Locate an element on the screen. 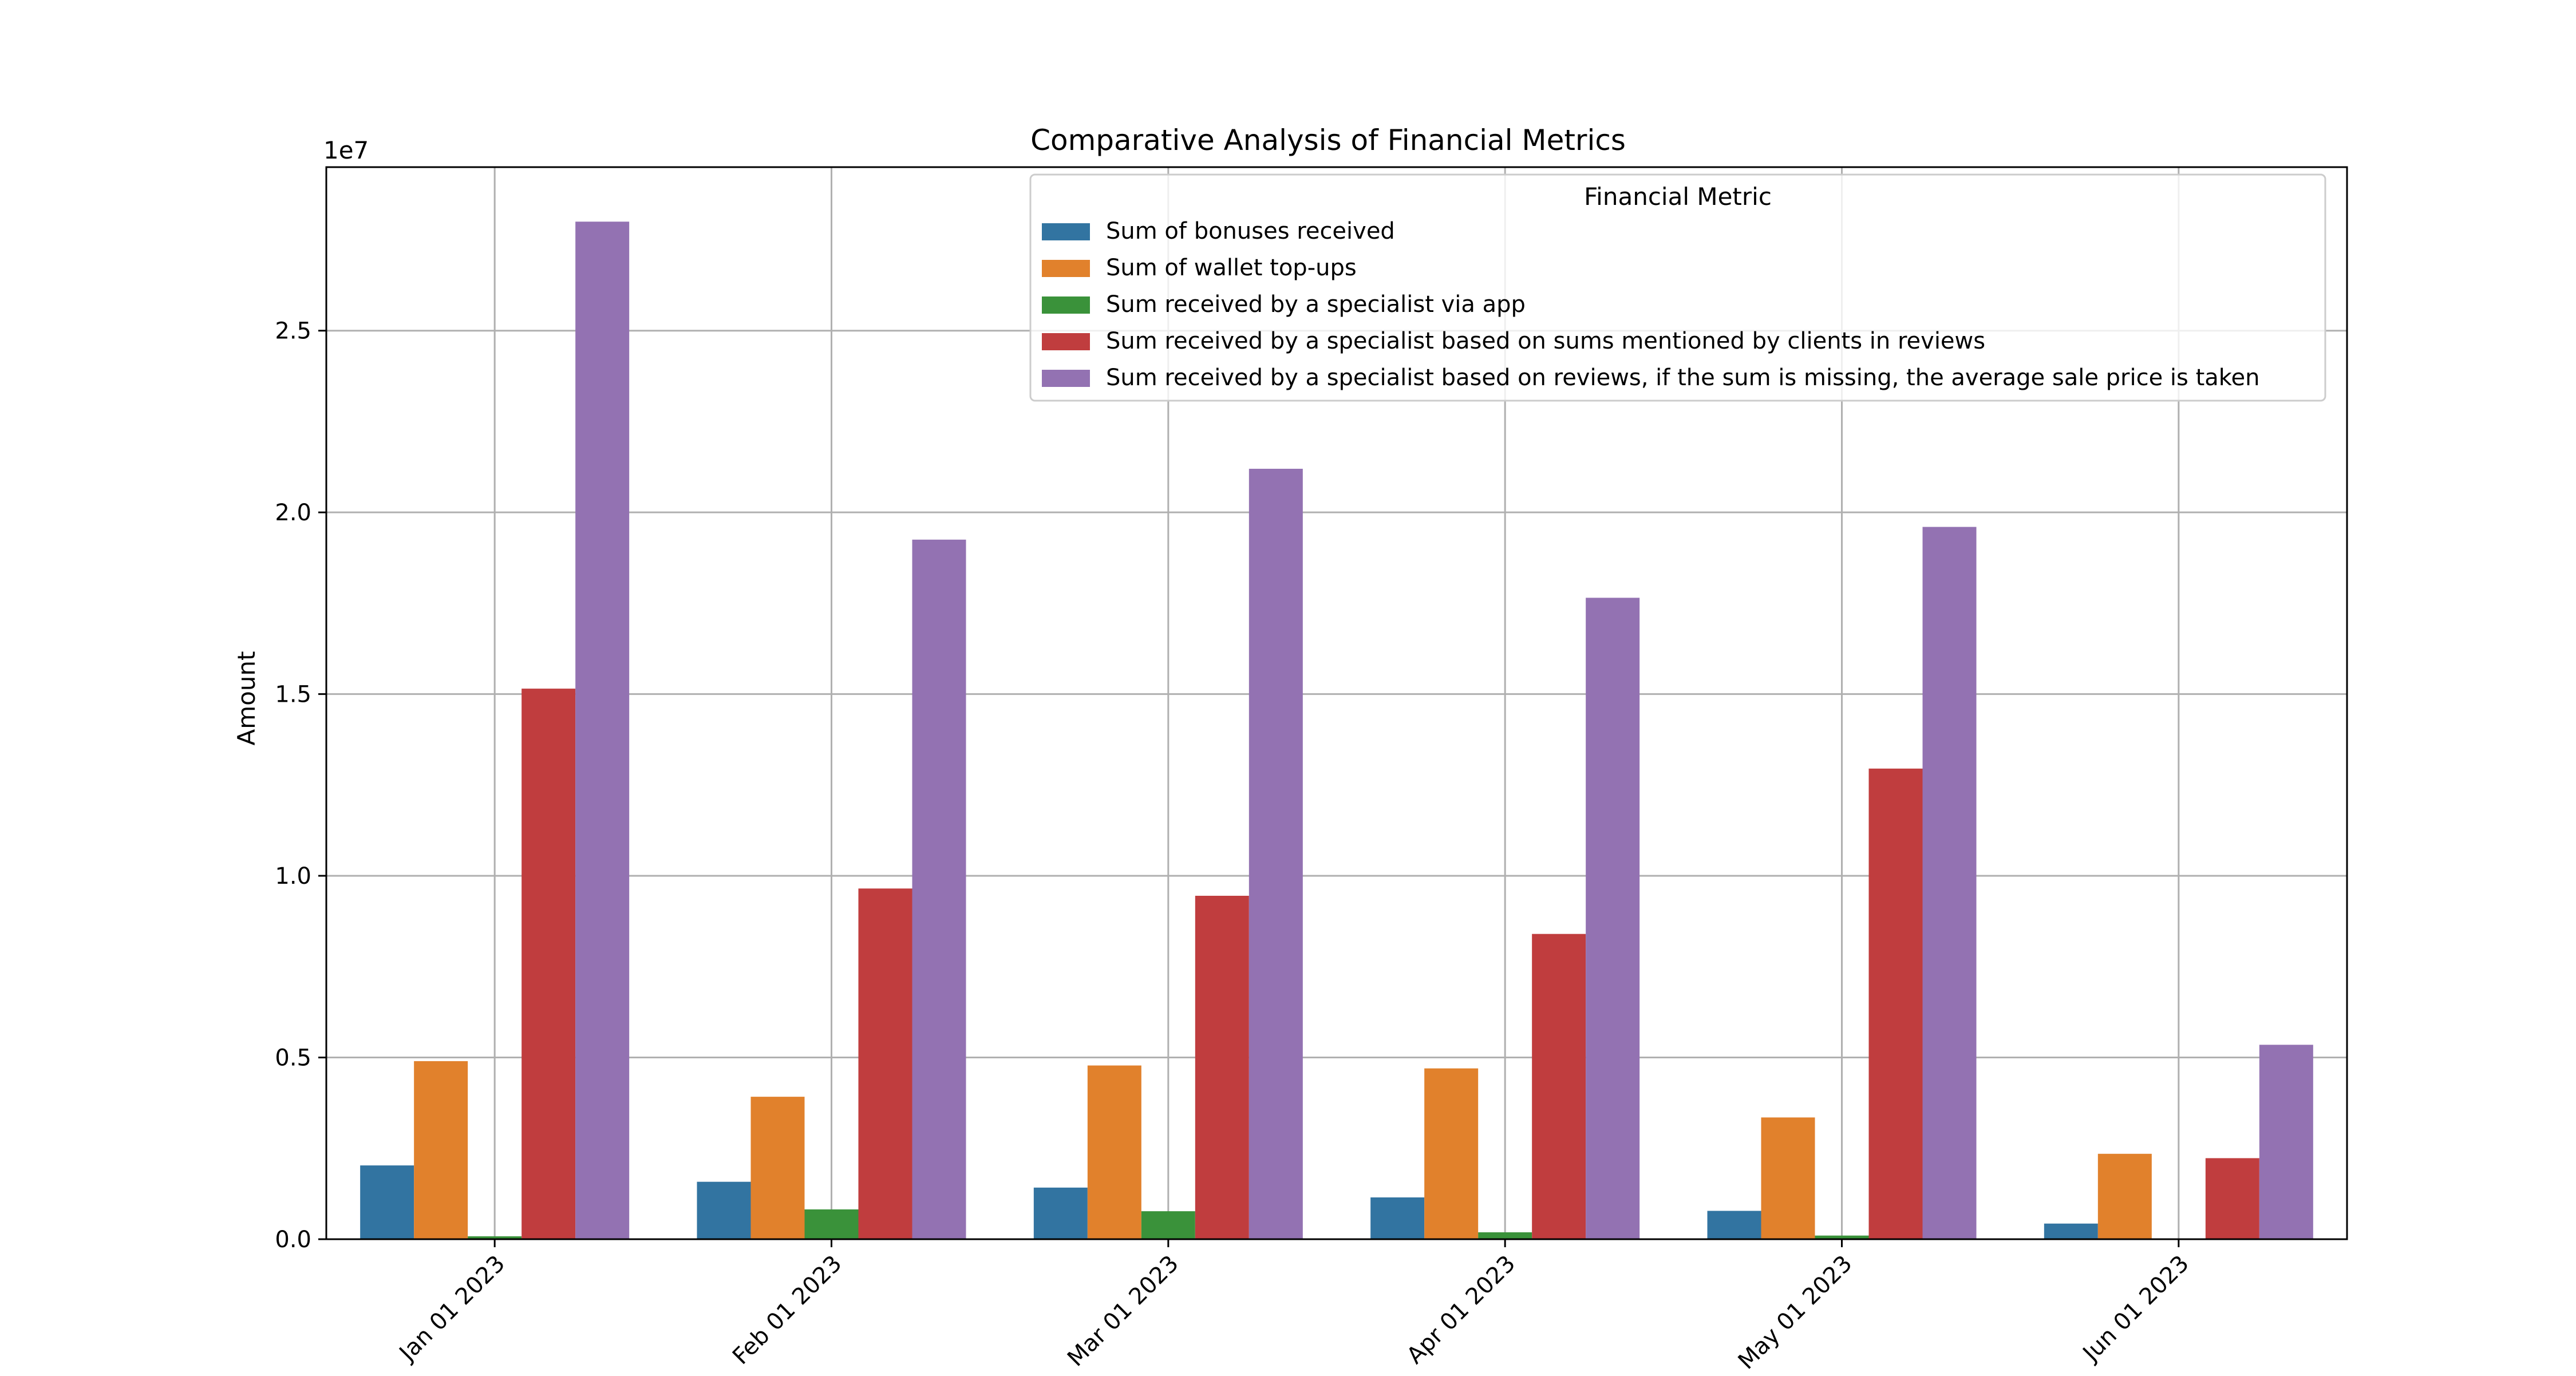 The image size is (2576, 1376). legend-label: Sum of bonuses received is located at coordinates (1250, 231).